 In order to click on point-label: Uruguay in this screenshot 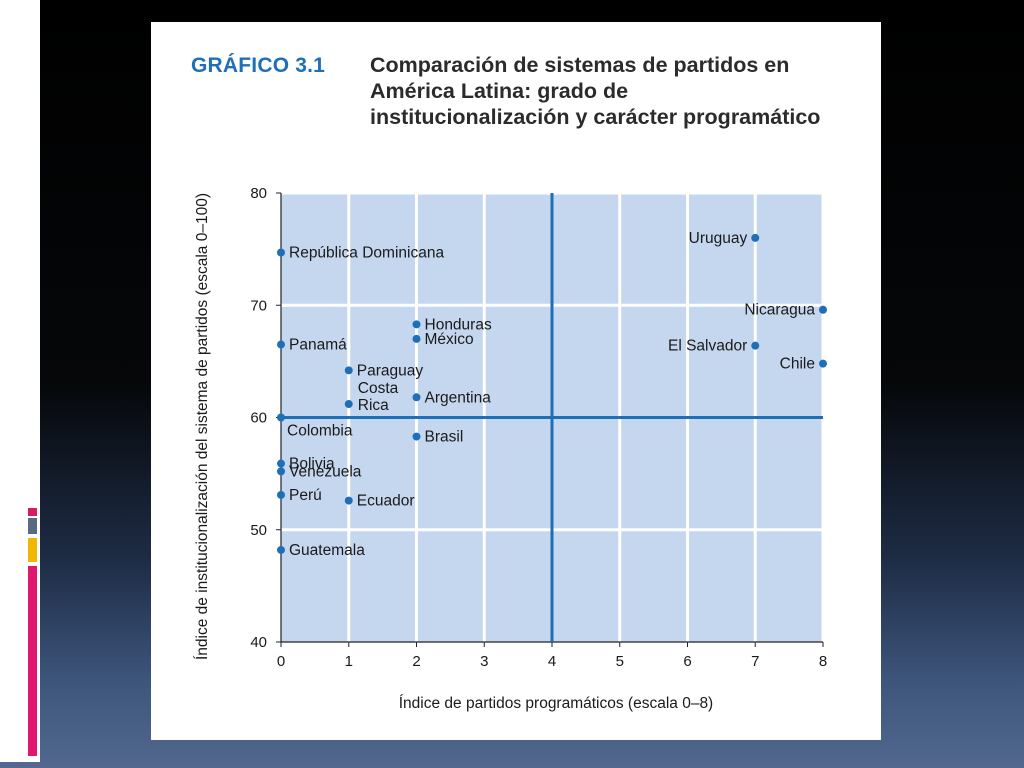, I will do `click(718, 238)`.